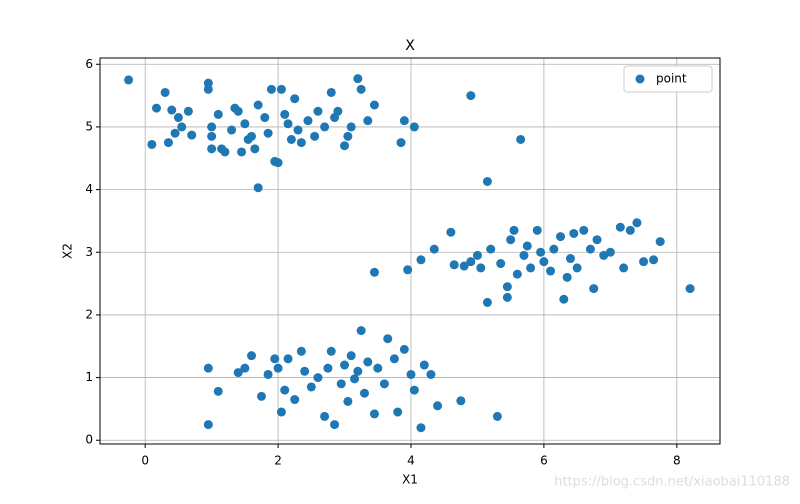  What do you see at coordinates (145, 461) in the screenshot?
I see `x-tick-label: 0` at bounding box center [145, 461].